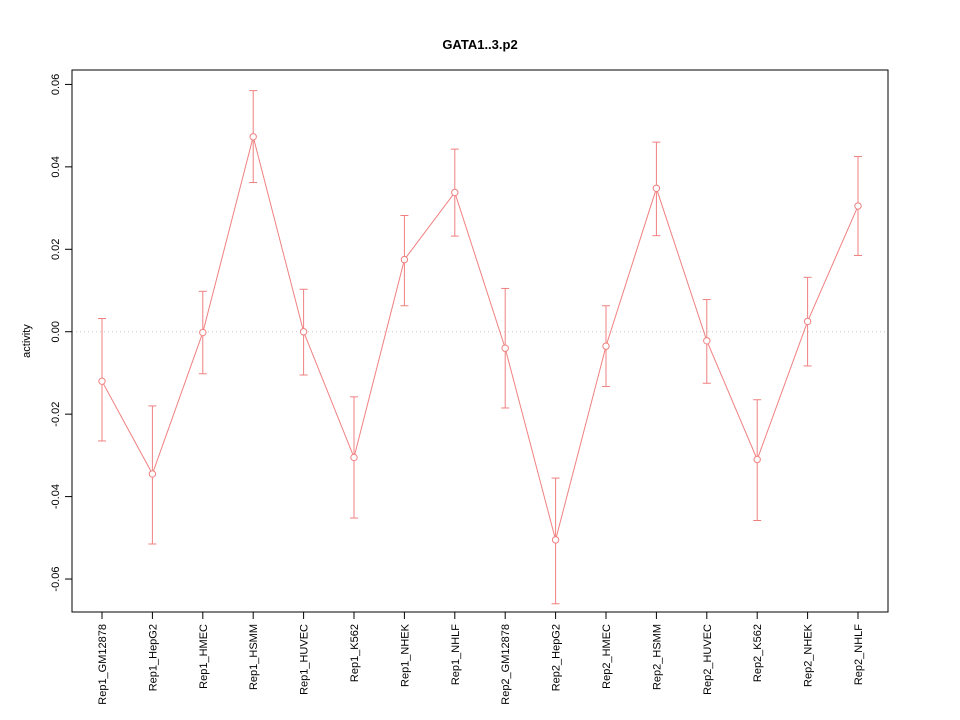 This screenshot has height=720, width=960. Describe the element at coordinates (657, 657) in the screenshot. I see `x-tick-label: Rep2_HSMM` at that location.